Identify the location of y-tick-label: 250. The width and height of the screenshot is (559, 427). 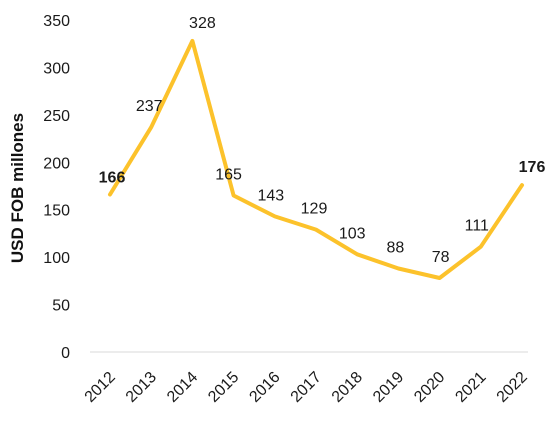
(56, 116).